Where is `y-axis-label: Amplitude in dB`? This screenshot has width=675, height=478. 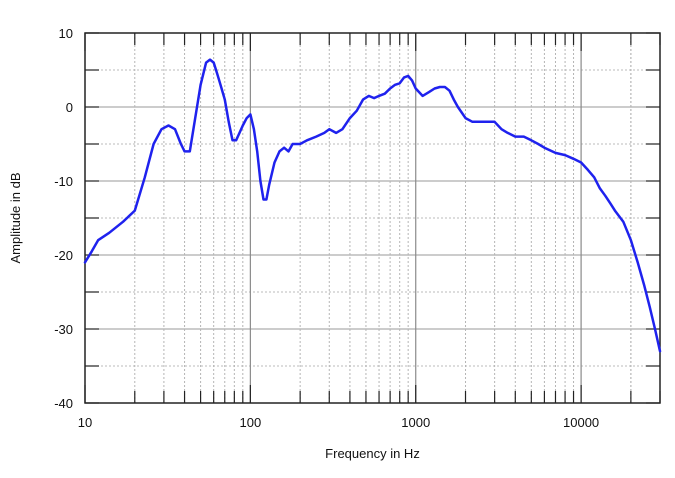
y-axis-label: Amplitude in dB is located at coordinates (15, 217).